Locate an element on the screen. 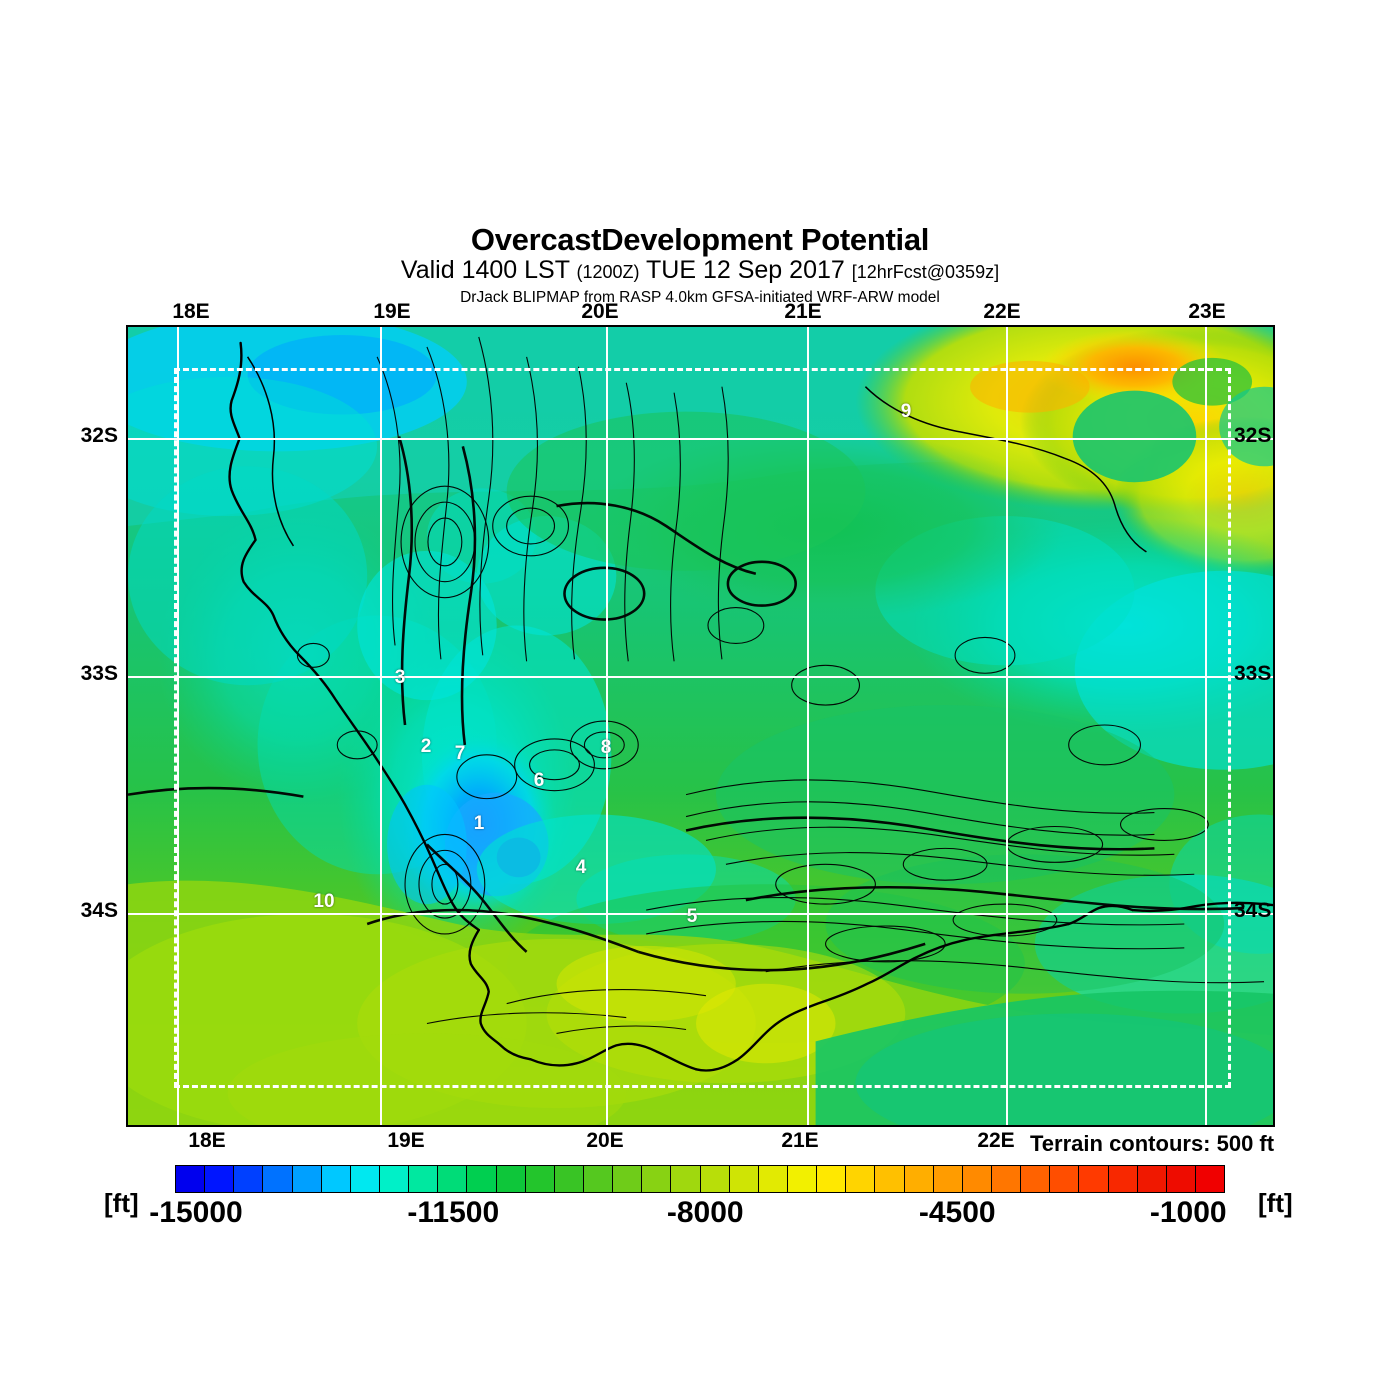  colorbar-tick-1: -11500 is located at coordinates (453, 1212).